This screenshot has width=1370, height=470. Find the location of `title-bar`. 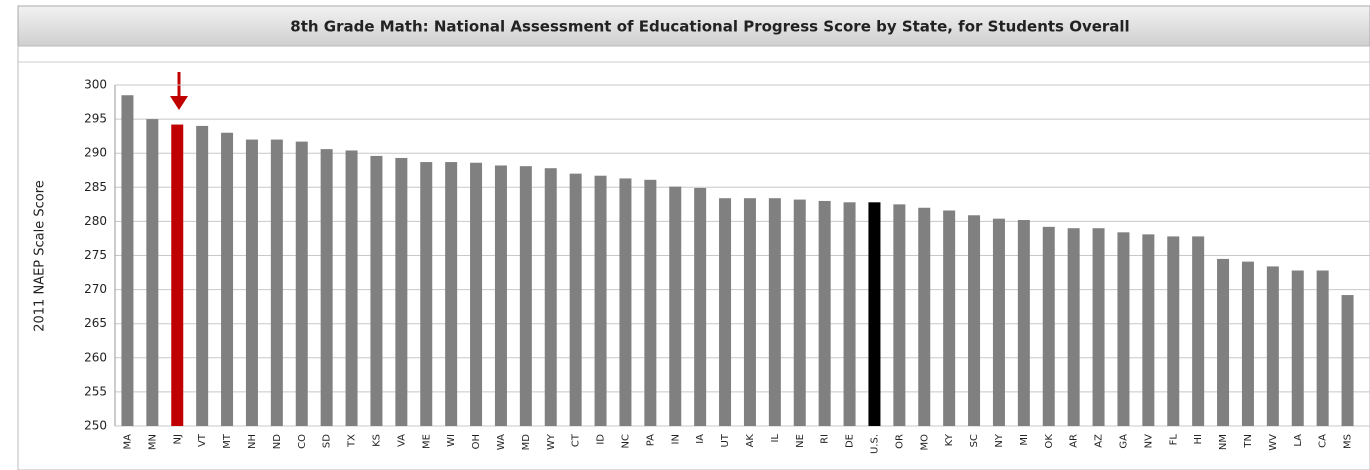

title-bar is located at coordinates (693, 26).